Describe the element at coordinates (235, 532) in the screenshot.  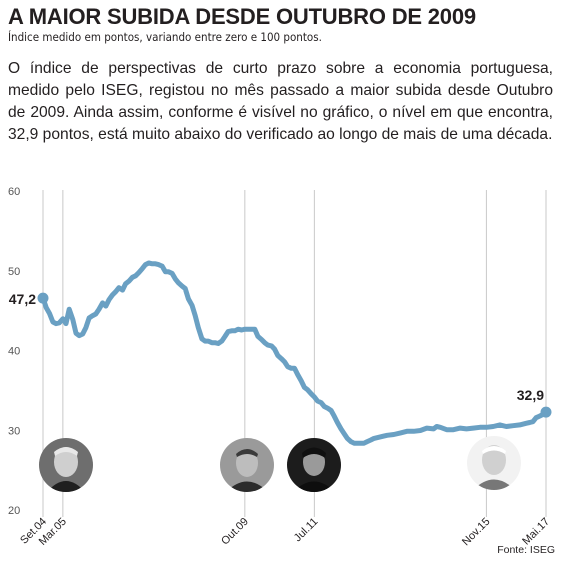
I see `x-tick-label: Out.09` at that location.